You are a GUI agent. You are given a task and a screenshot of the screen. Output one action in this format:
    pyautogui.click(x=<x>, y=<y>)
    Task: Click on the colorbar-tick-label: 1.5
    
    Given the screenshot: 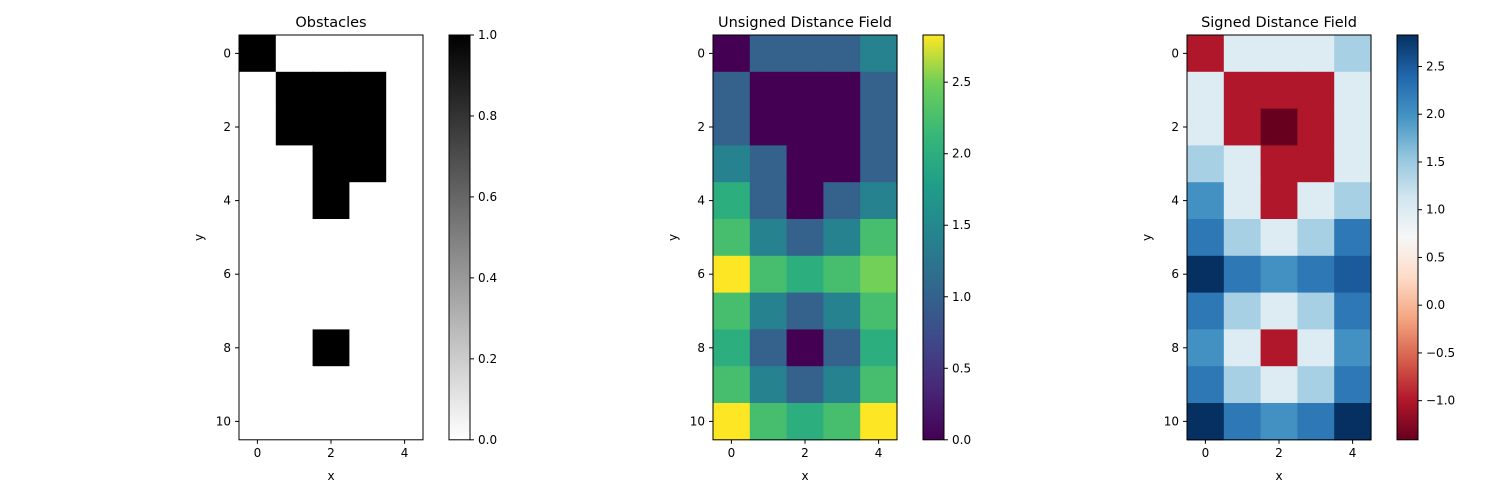 What is the action you would take?
    pyautogui.click(x=1435, y=162)
    